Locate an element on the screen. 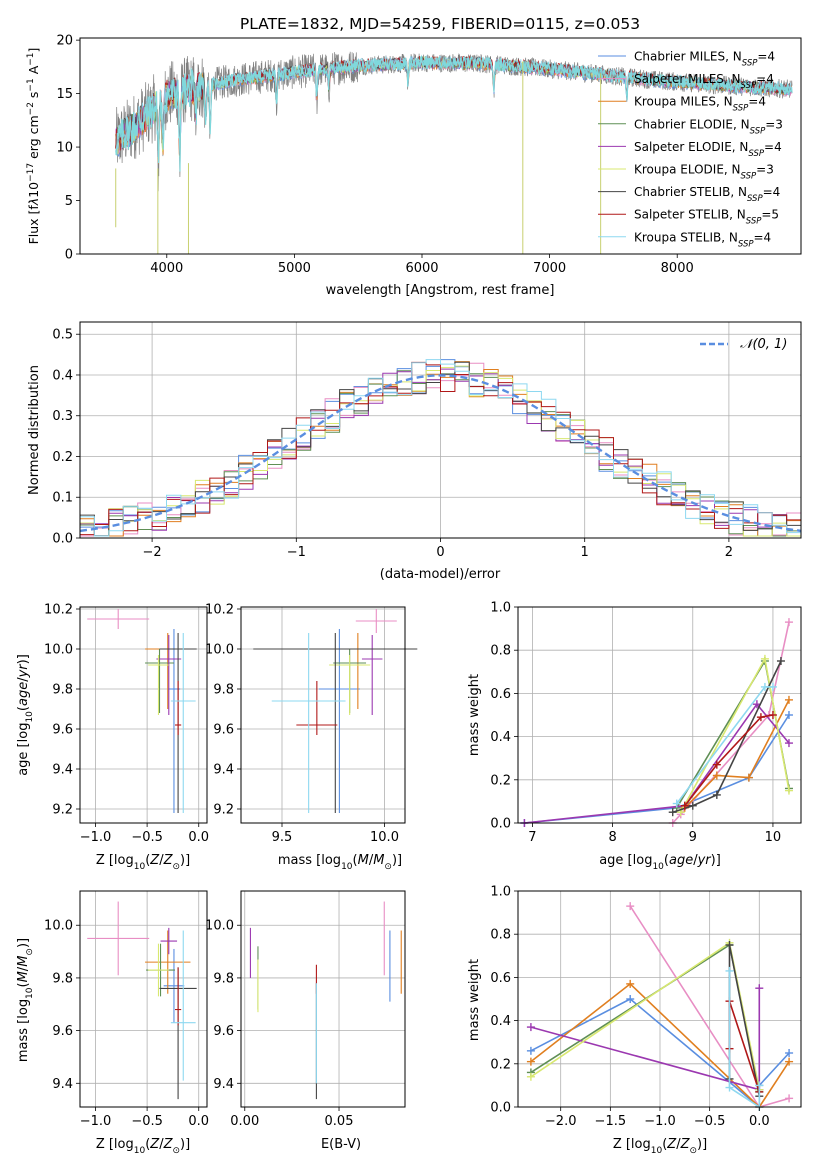 This screenshot has height=1170, width=819. histogram-series-step is located at coordinates (440, 448).